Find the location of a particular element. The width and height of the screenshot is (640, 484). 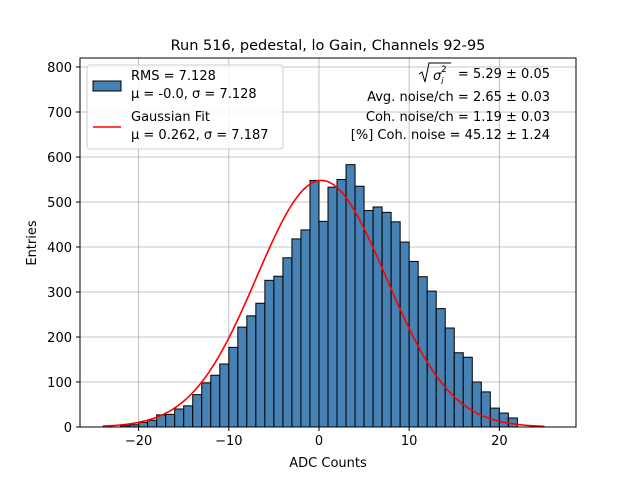

x-axis-label: ADC Counts is located at coordinates (328, 463).